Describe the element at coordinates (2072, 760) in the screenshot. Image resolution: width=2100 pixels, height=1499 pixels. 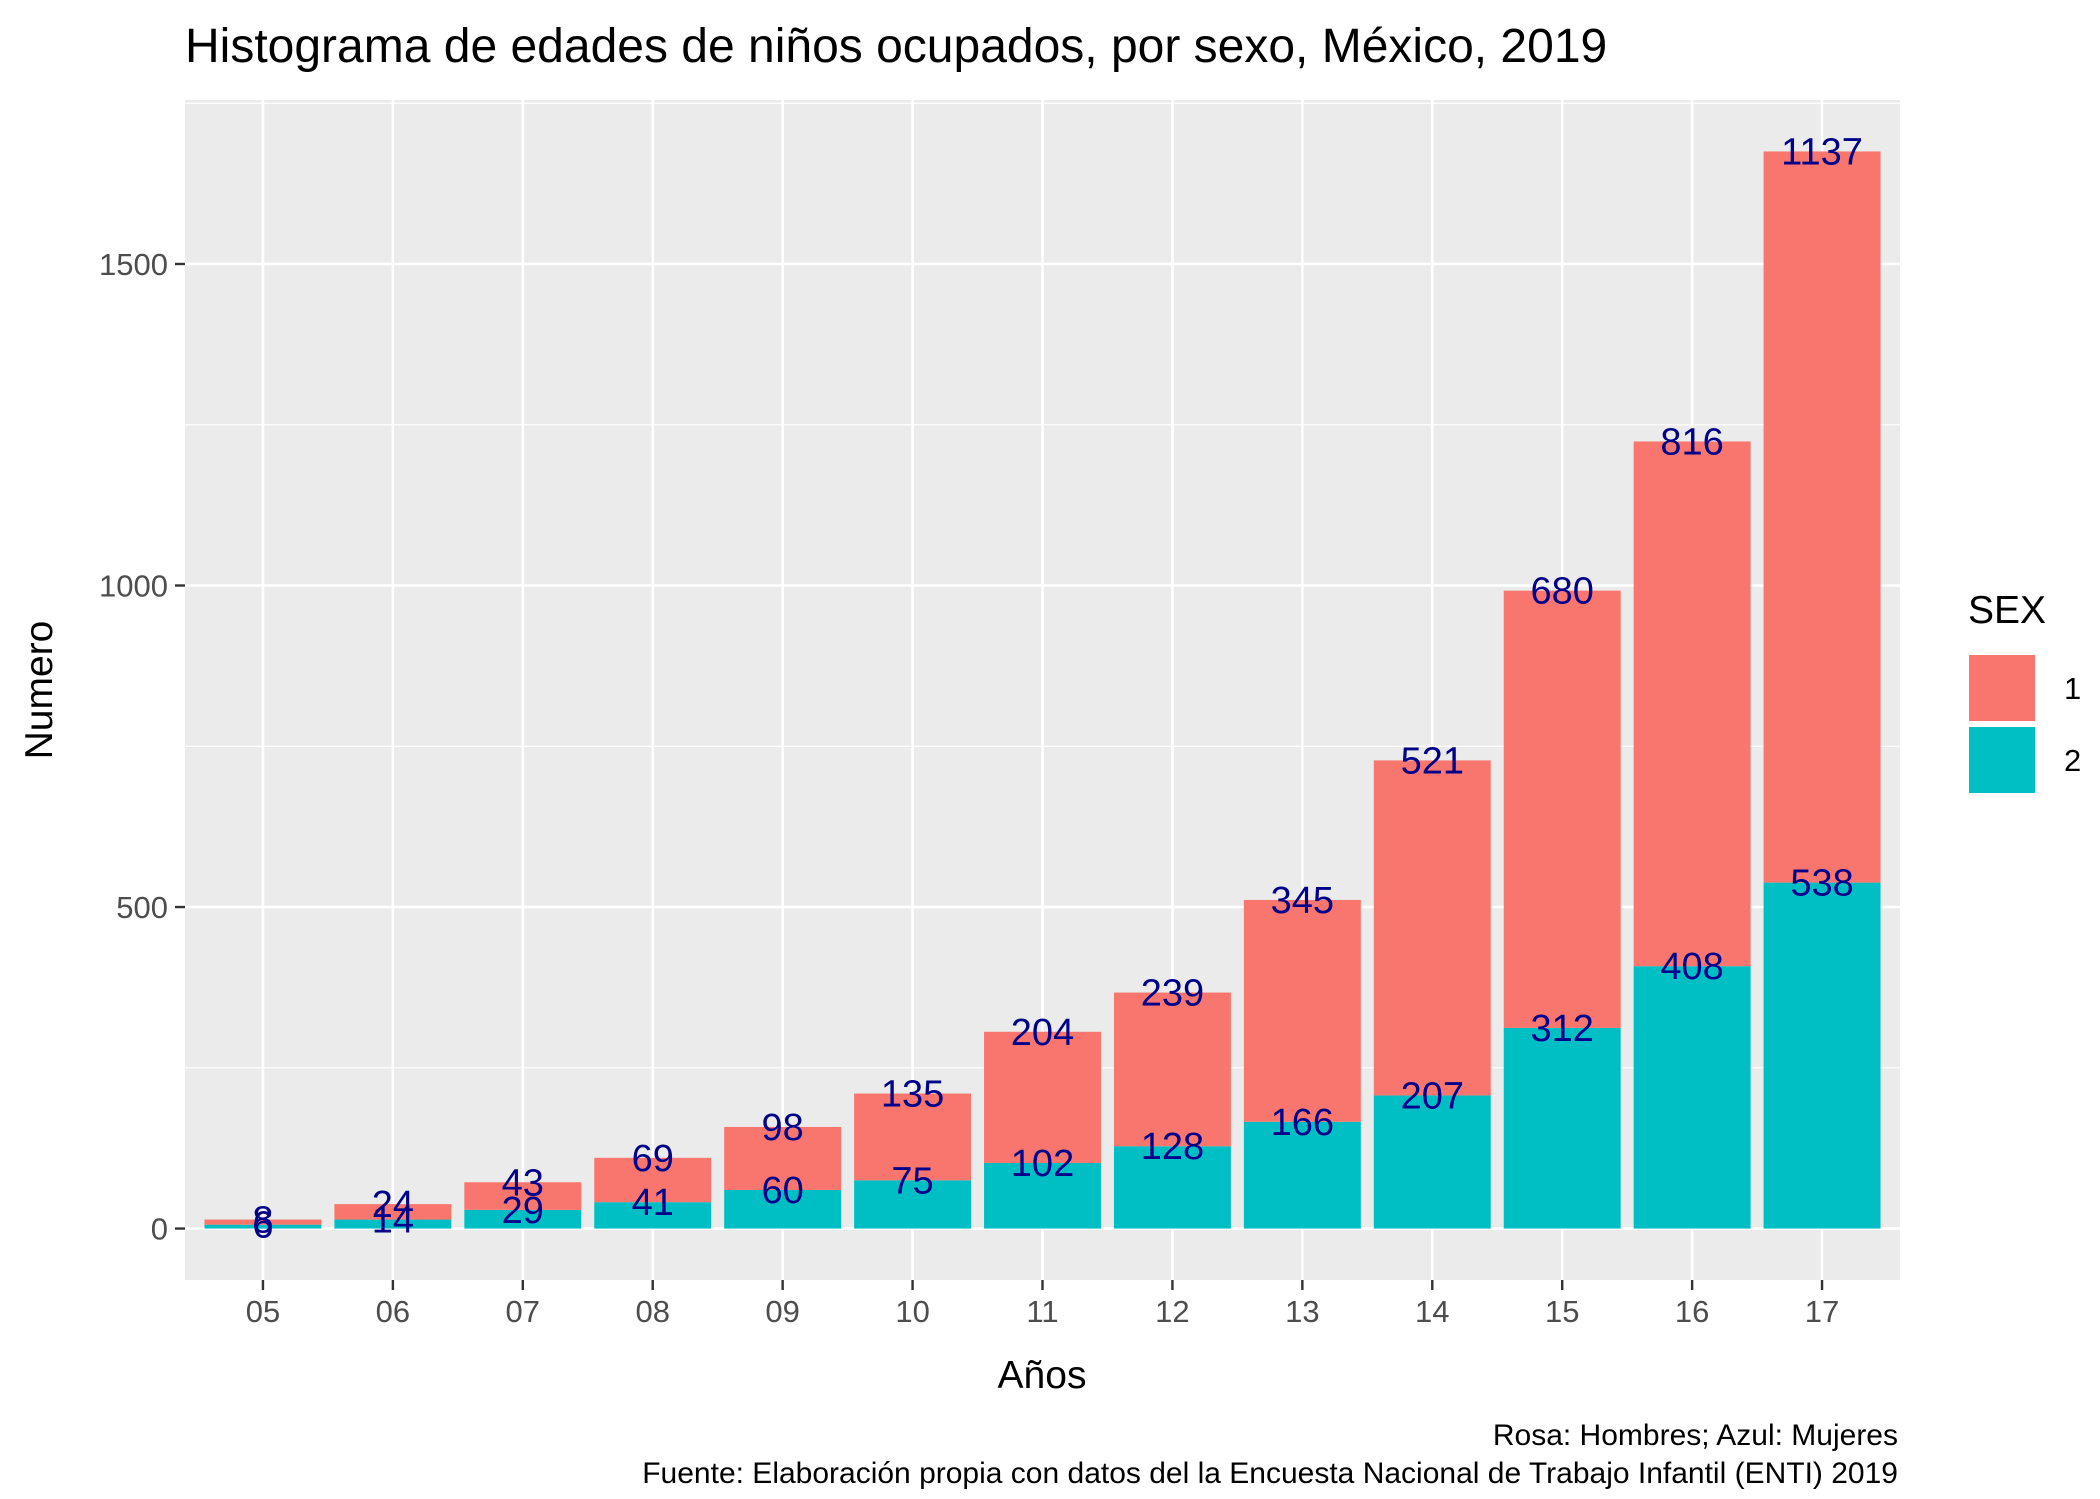
I see `legend-label-series-2: 2` at that location.